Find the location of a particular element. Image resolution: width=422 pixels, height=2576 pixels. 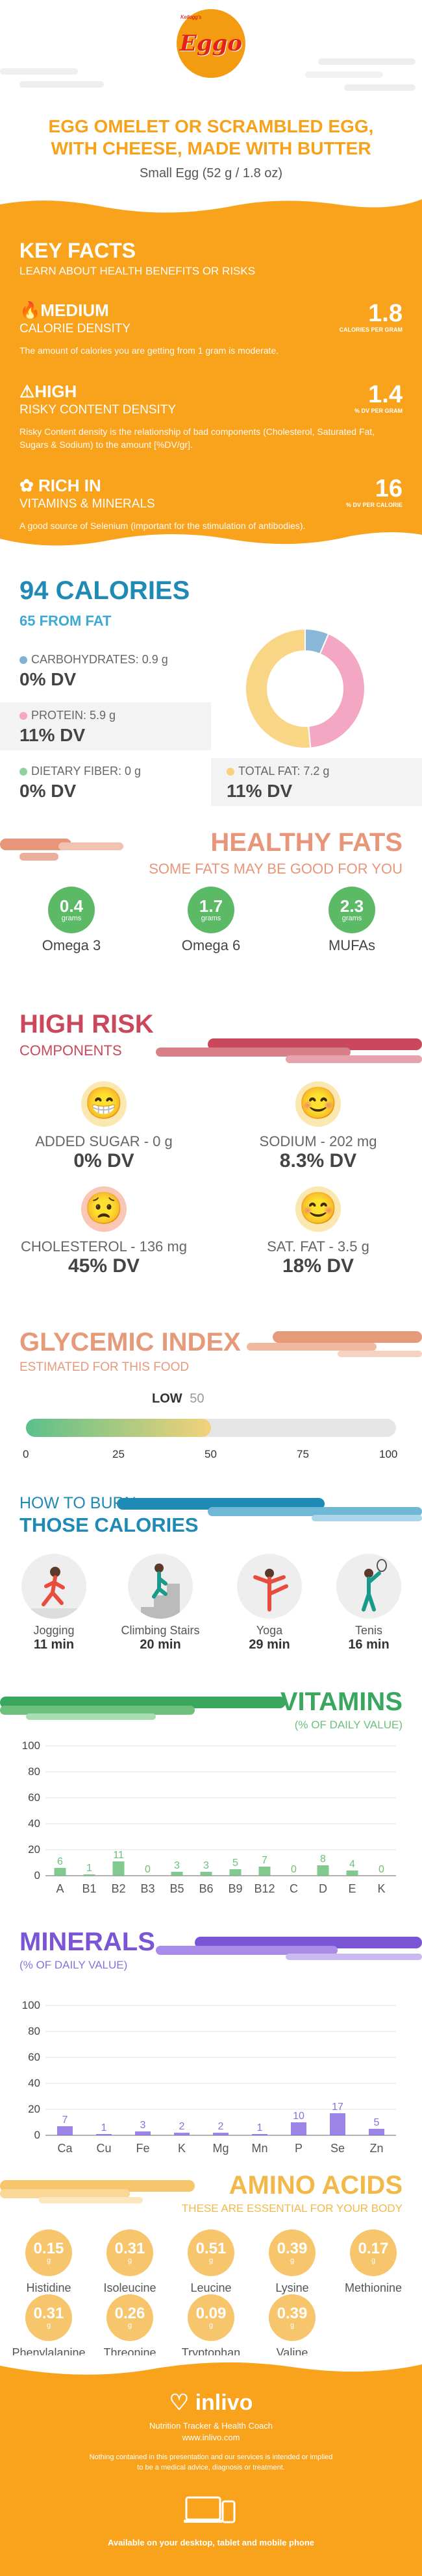

wave-divider is located at coordinates (211, 203).